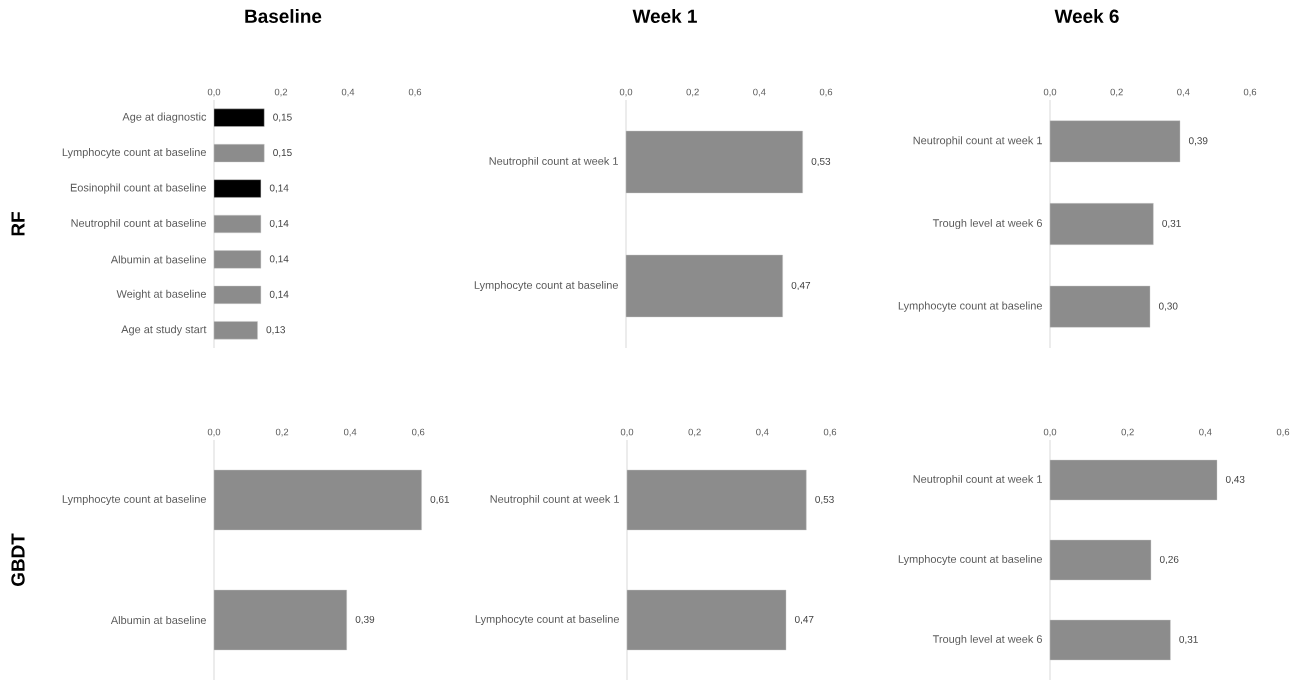 The height and width of the screenshot is (682, 1295). What do you see at coordinates (1086, 16) in the screenshot?
I see `chart-title: Week 6` at bounding box center [1086, 16].